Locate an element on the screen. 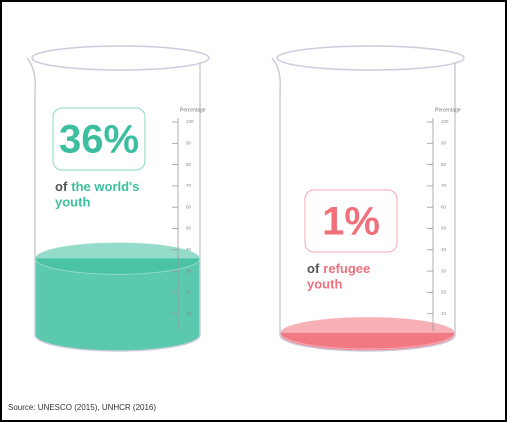 The height and width of the screenshot is (422, 507). value-label: 1% is located at coordinates (351, 222).